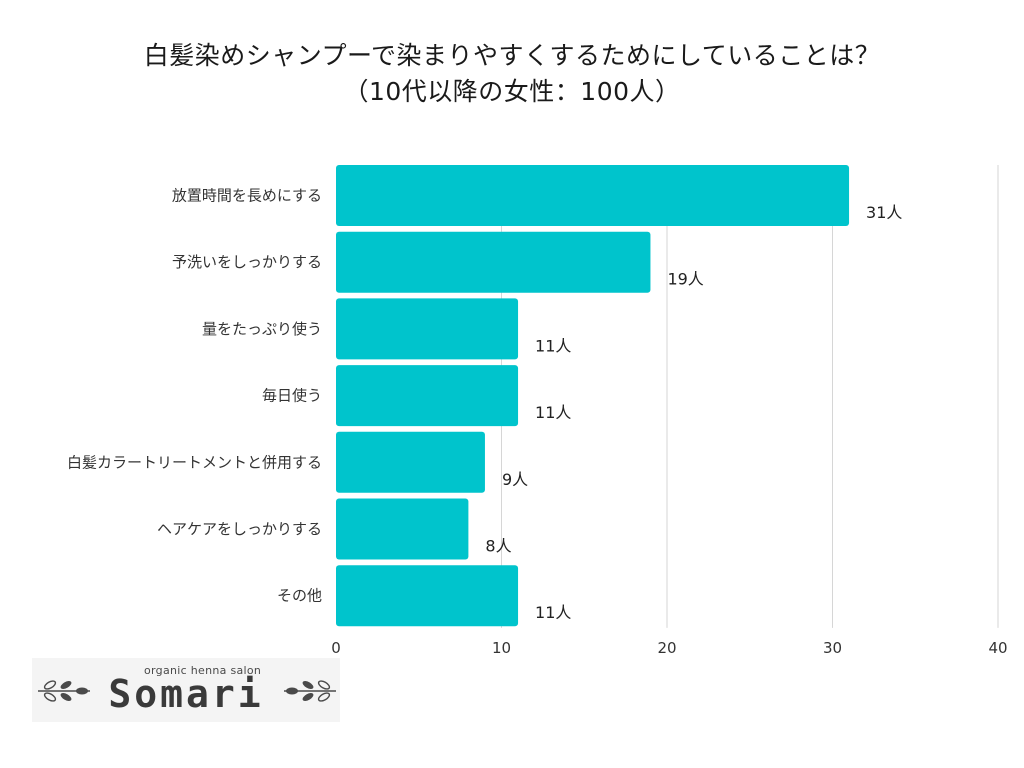  I want to click on data-label: 19人, so click(685, 279).